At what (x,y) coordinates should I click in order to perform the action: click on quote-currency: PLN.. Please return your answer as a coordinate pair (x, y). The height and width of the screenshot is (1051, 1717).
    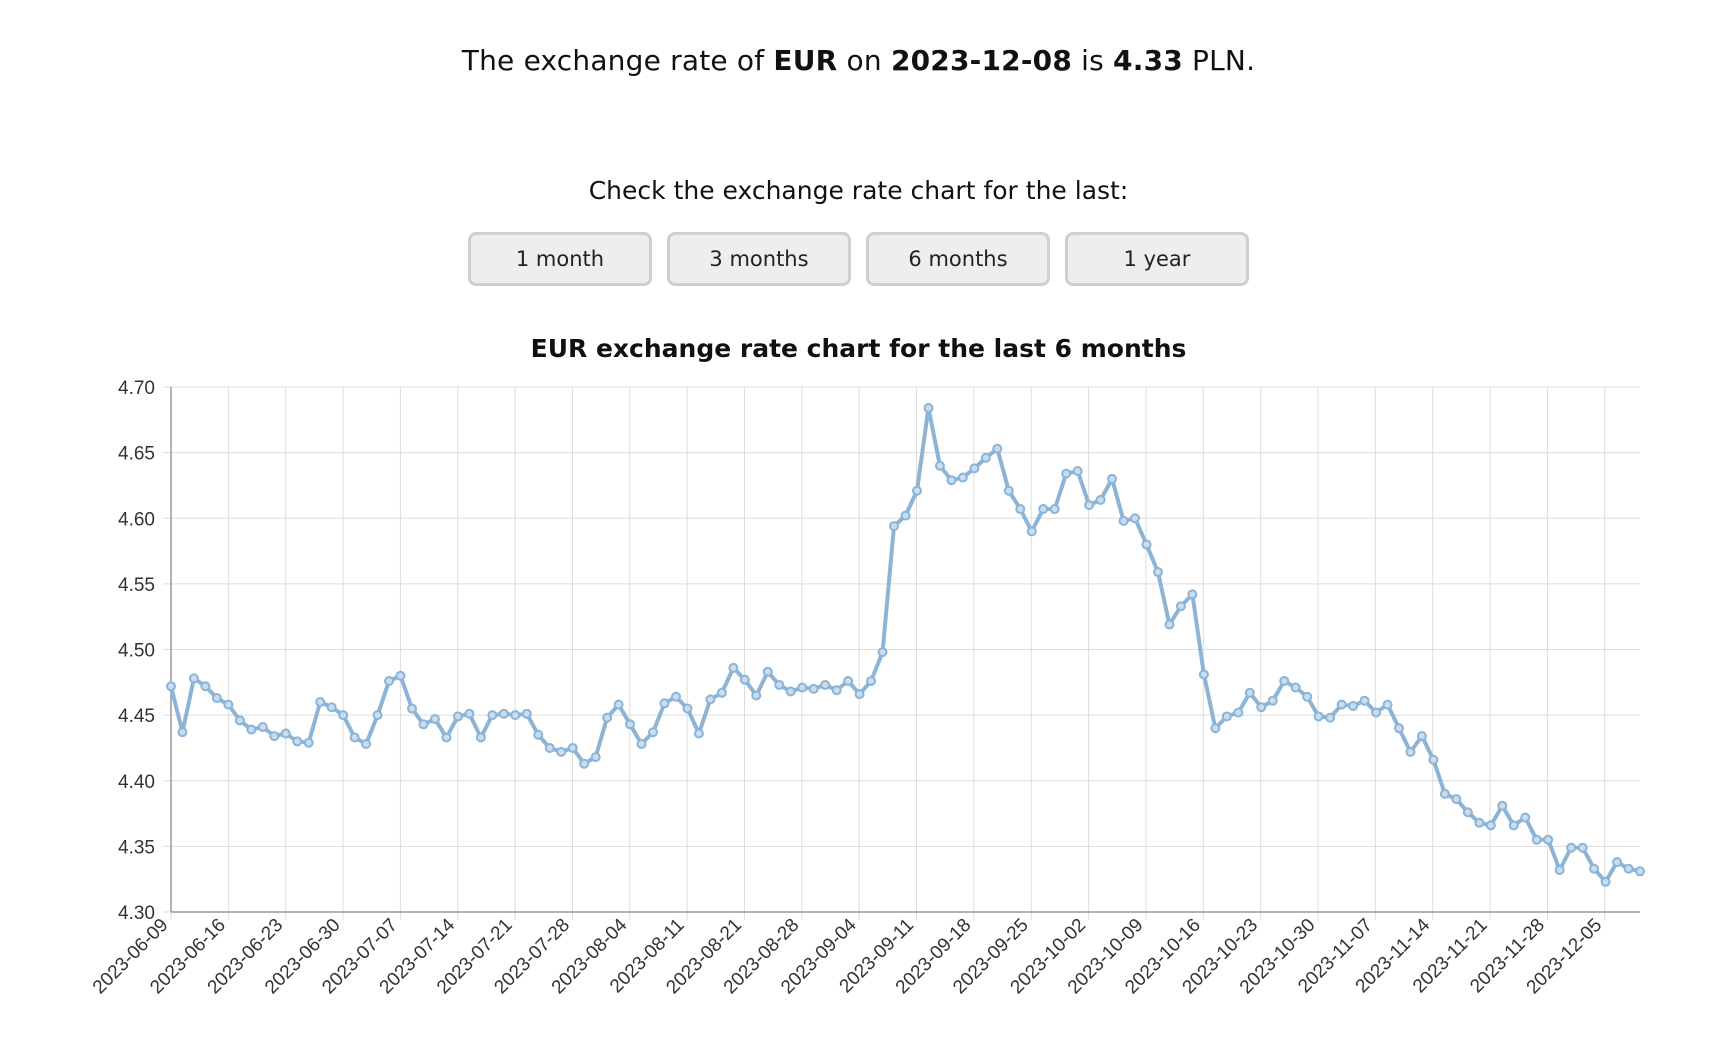
    Looking at the image, I should click on (1224, 60).